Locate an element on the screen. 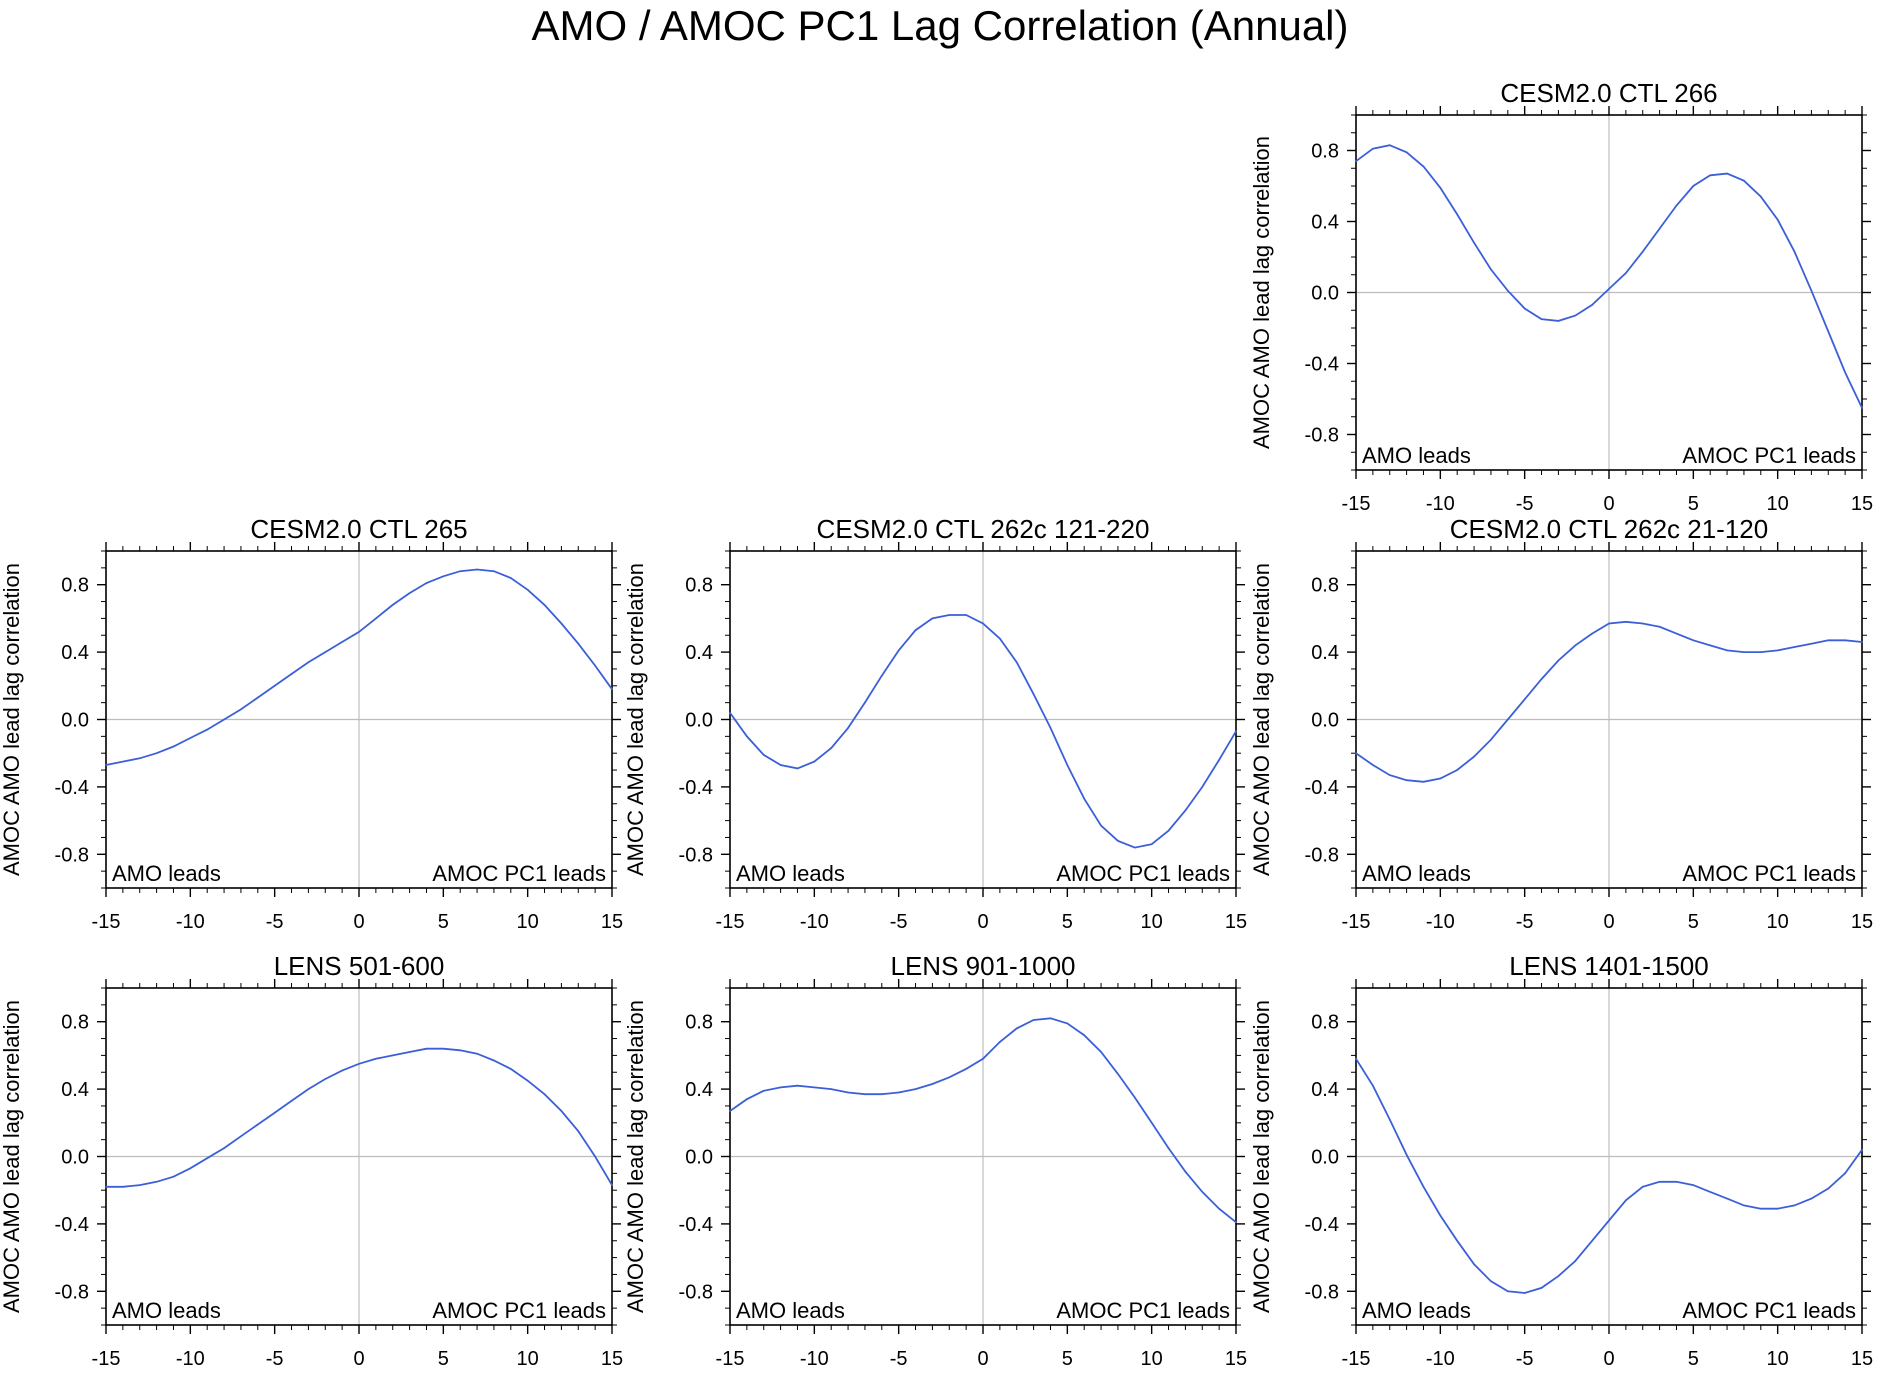 This screenshot has height=1374, width=1880. panel-title: CESM2.0 CTL 262c 21-120 is located at coordinates (1609, 529).